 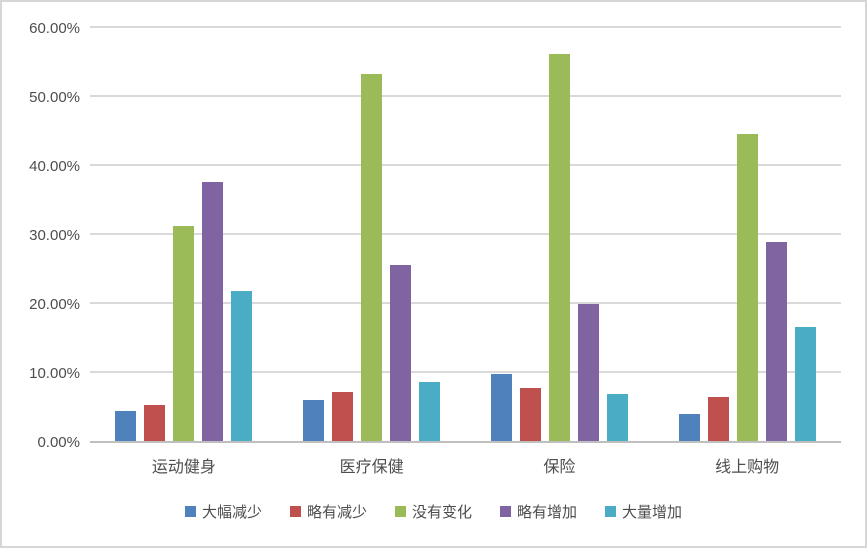 What do you see at coordinates (54, 373) in the screenshot?
I see `y-axis-label-10.00%: 10.00%` at bounding box center [54, 373].